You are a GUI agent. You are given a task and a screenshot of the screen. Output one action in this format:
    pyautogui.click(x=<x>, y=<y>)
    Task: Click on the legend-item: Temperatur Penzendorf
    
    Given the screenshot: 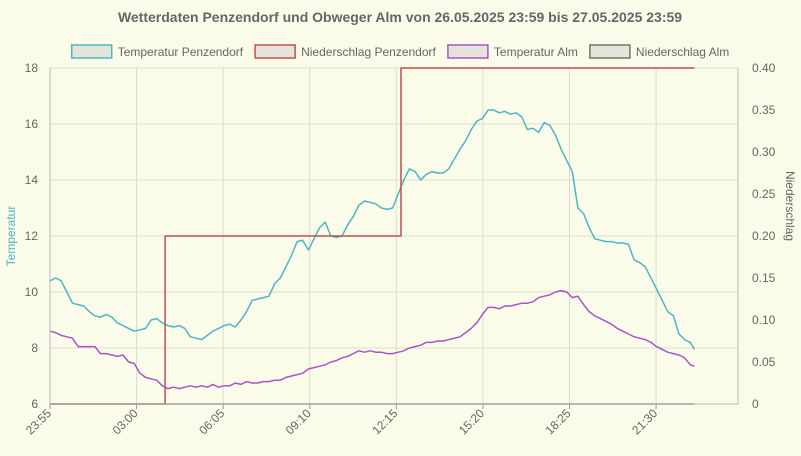 What is the action you would take?
    pyautogui.click(x=157, y=51)
    